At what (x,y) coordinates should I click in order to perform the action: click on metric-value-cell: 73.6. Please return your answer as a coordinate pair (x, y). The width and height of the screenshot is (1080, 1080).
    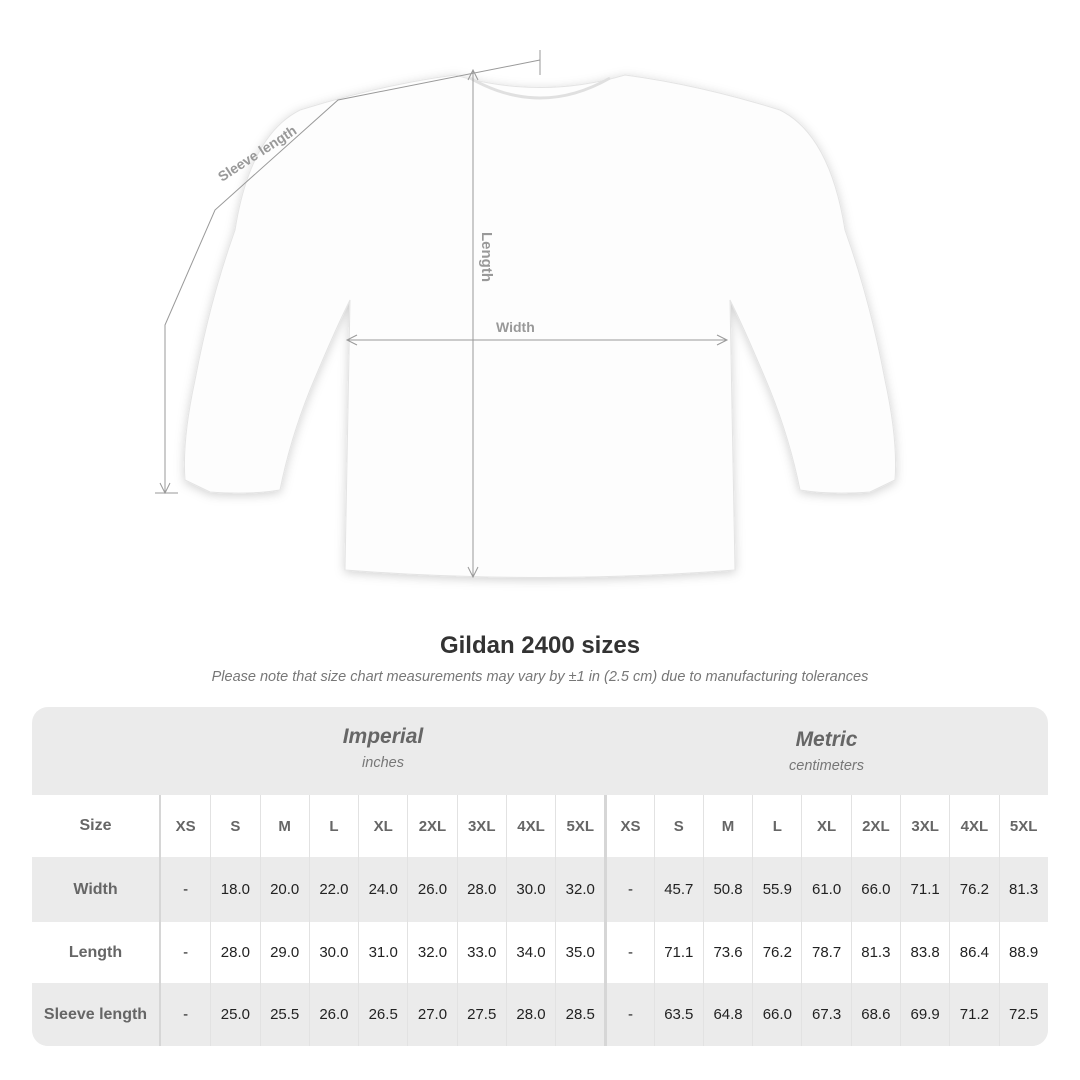
    Looking at the image, I should click on (727, 952).